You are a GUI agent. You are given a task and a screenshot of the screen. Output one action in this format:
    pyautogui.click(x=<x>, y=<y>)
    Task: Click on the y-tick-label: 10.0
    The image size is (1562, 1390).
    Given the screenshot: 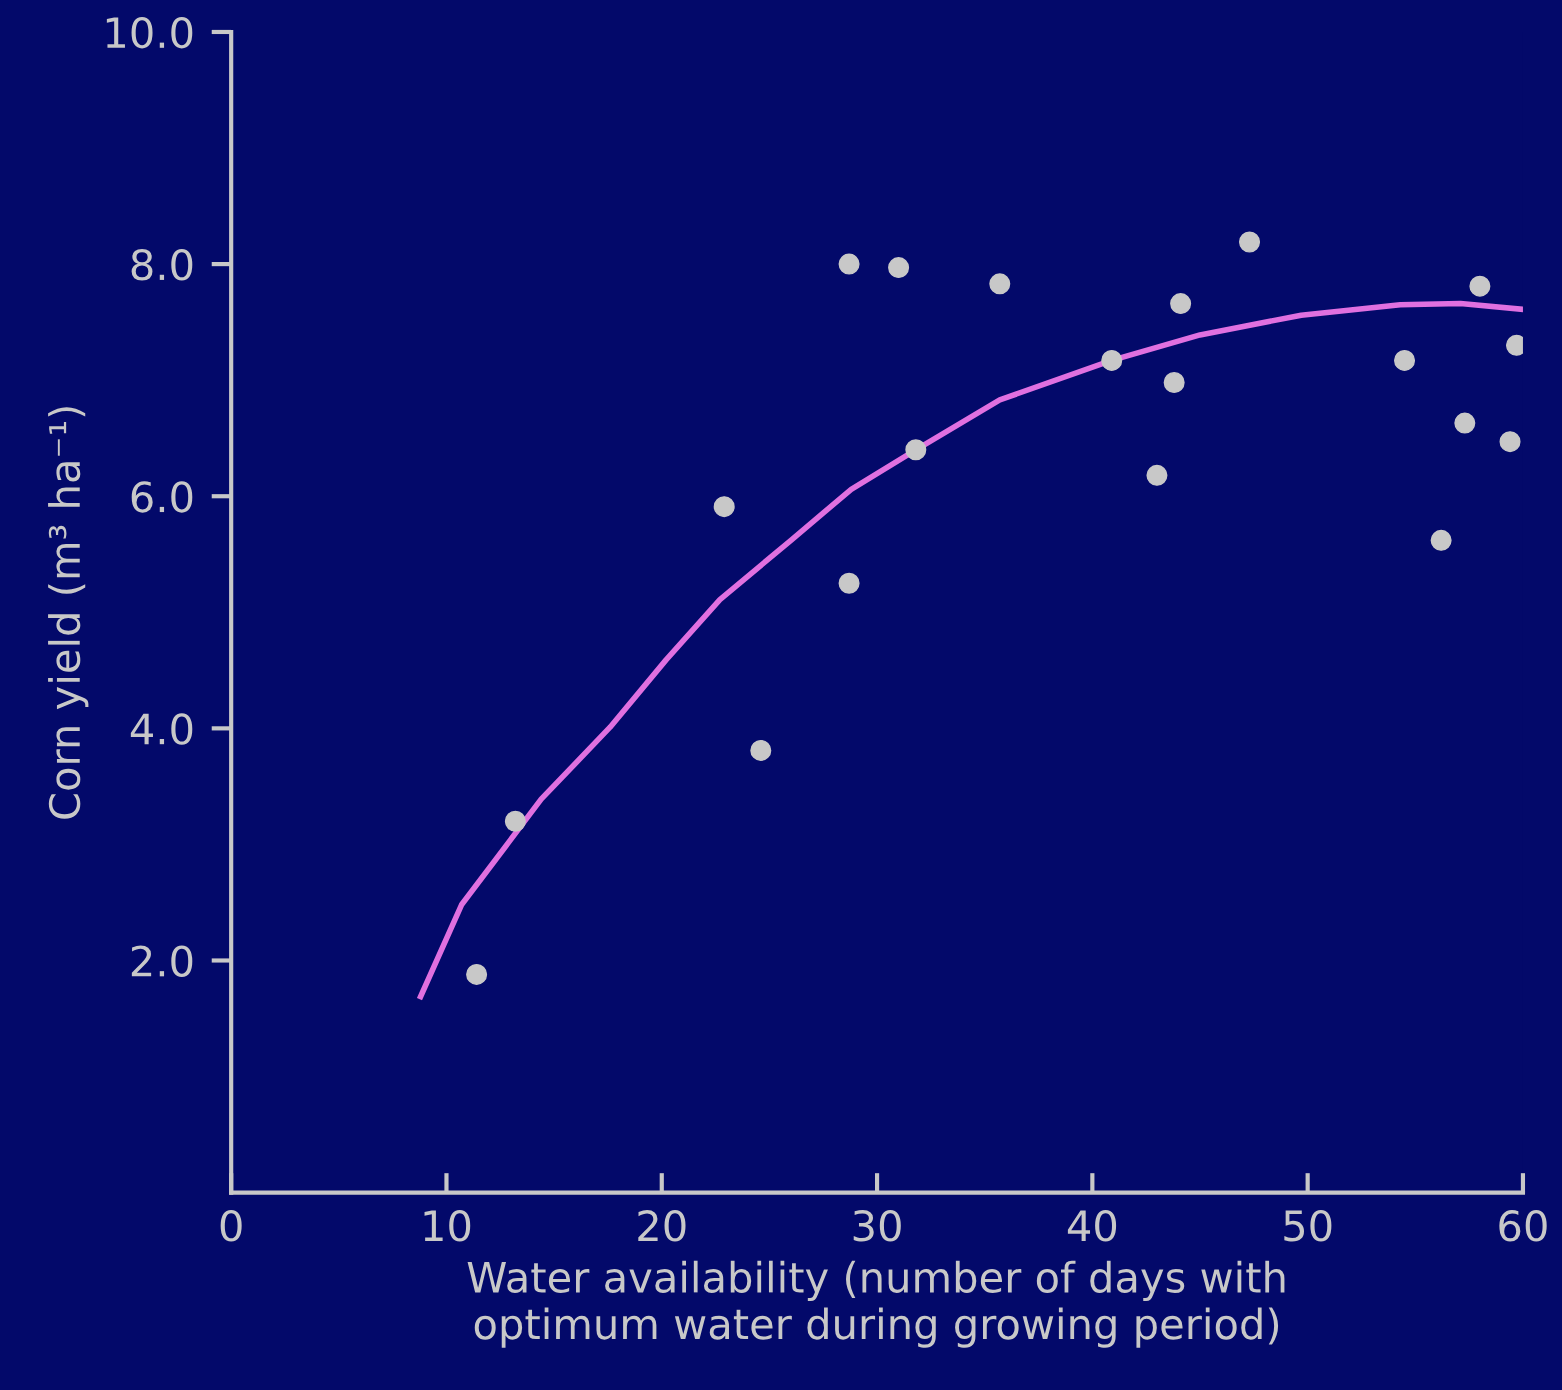 What is the action you would take?
    pyautogui.click(x=149, y=32)
    